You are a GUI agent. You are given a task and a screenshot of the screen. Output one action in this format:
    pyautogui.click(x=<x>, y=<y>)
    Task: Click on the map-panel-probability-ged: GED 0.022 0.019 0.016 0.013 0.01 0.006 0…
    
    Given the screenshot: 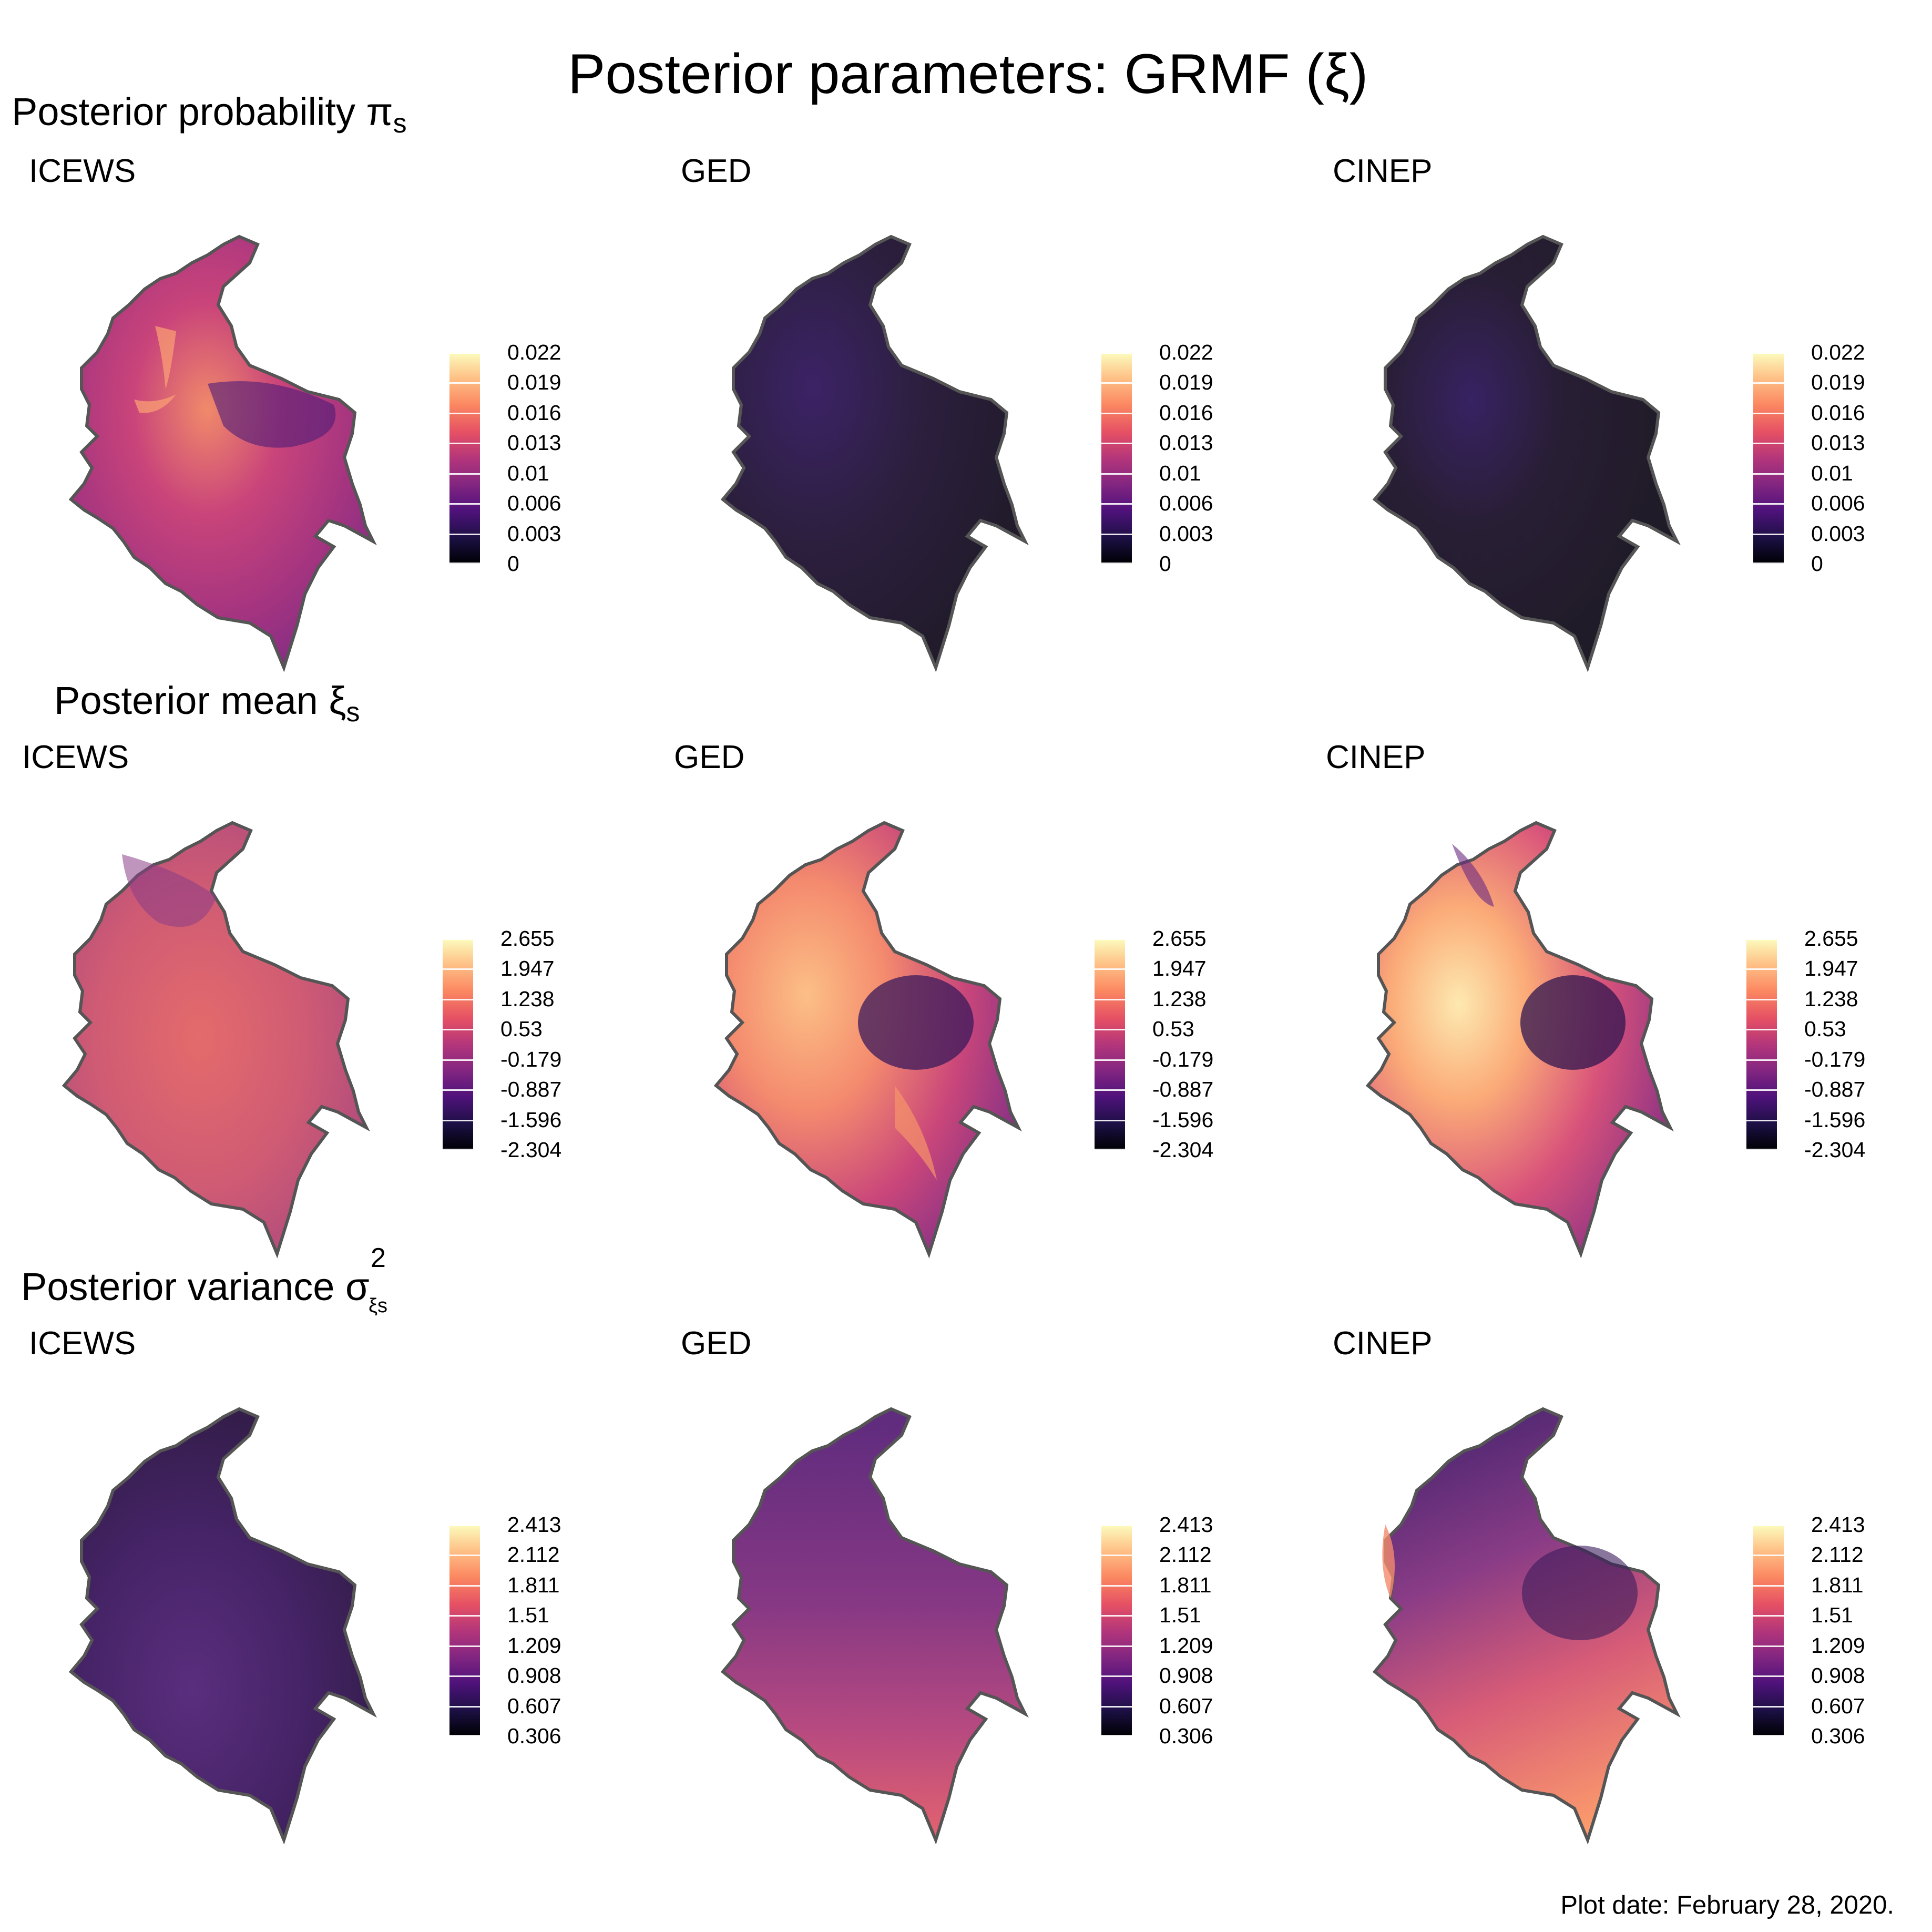 What is the action you would take?
    pyautogui.click(x=1007, y=441)
    